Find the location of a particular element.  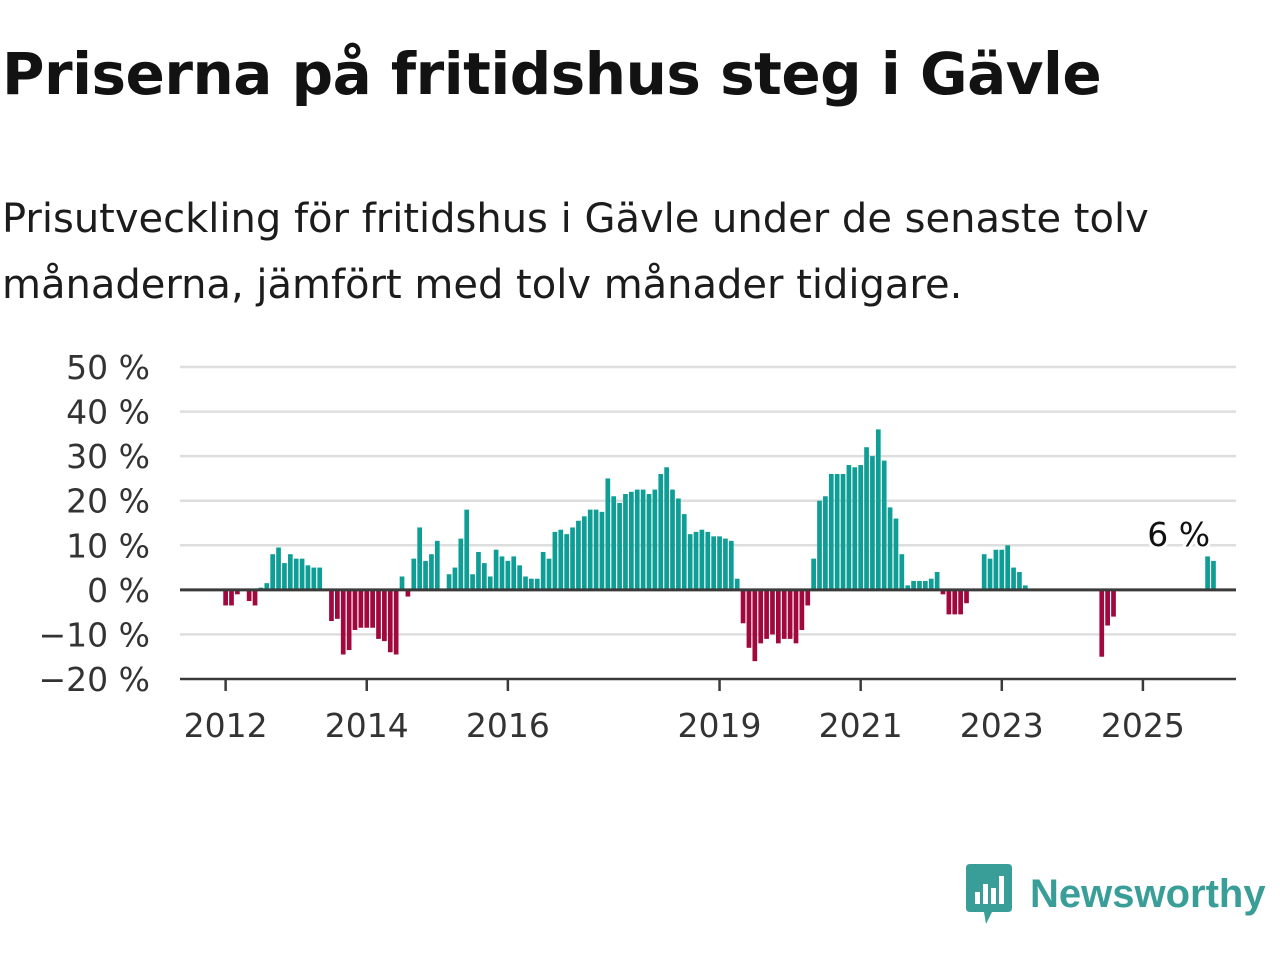

y-tick-label: 50 % is located at coordinates (108, 367).